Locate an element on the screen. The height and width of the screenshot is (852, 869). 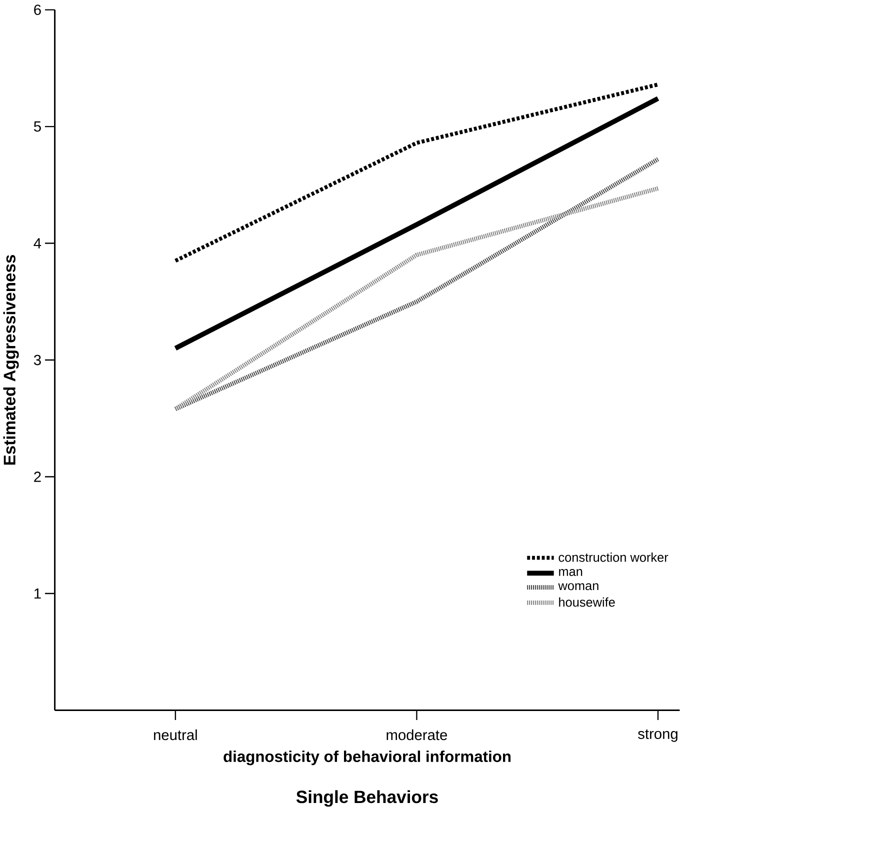
legend-label: woman is located at coordinates (578, 586).